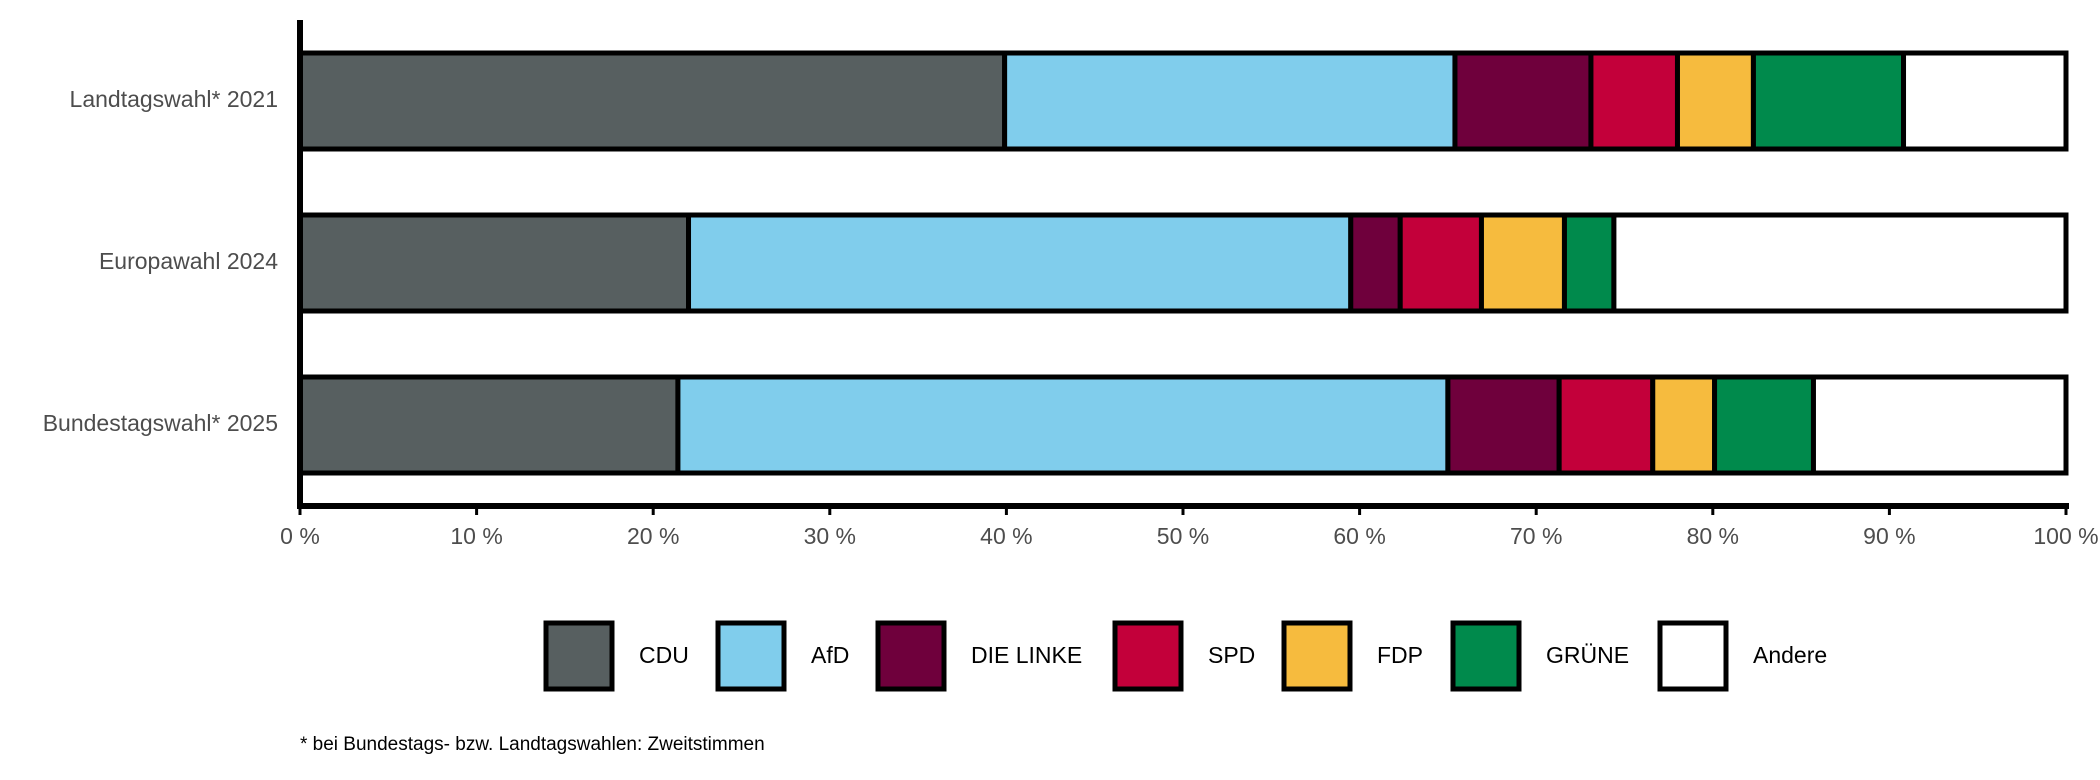 The image size is (2100, 780). Describe the element at coordinates (300, 536) in the screenshot. I see `x-tick-label: 0 %` at that location.